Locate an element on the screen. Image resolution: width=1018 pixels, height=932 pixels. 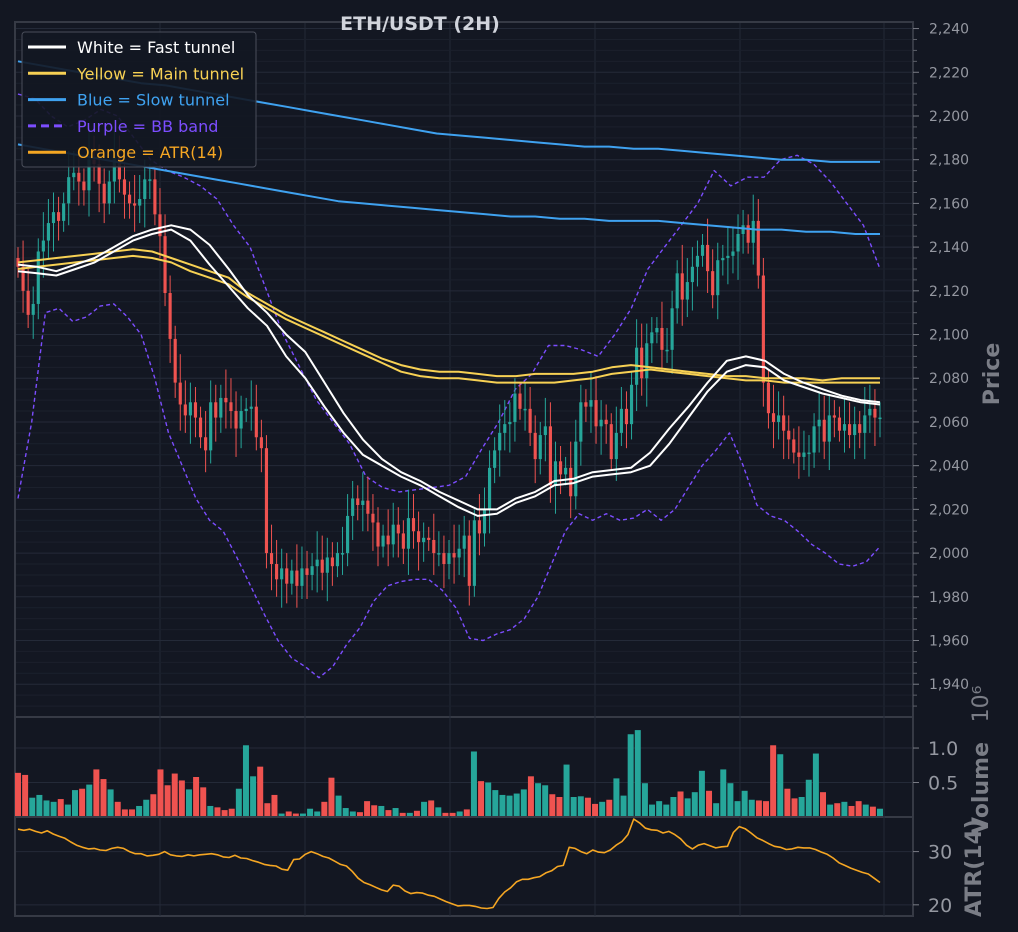
legend-label: Yellow = Main tunnel is located at coordinates (160, 73).